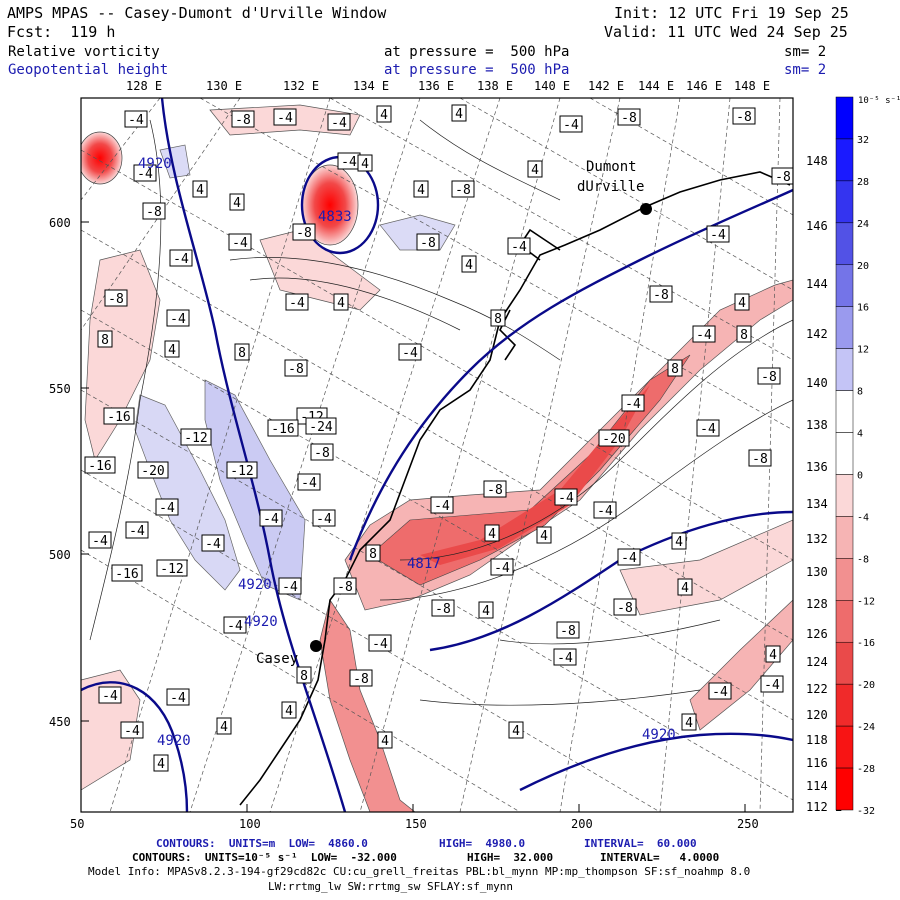  Describe the element at coordinates (611, 187) in the screenshot. I see `station-label-durville: dUrville` at that location.